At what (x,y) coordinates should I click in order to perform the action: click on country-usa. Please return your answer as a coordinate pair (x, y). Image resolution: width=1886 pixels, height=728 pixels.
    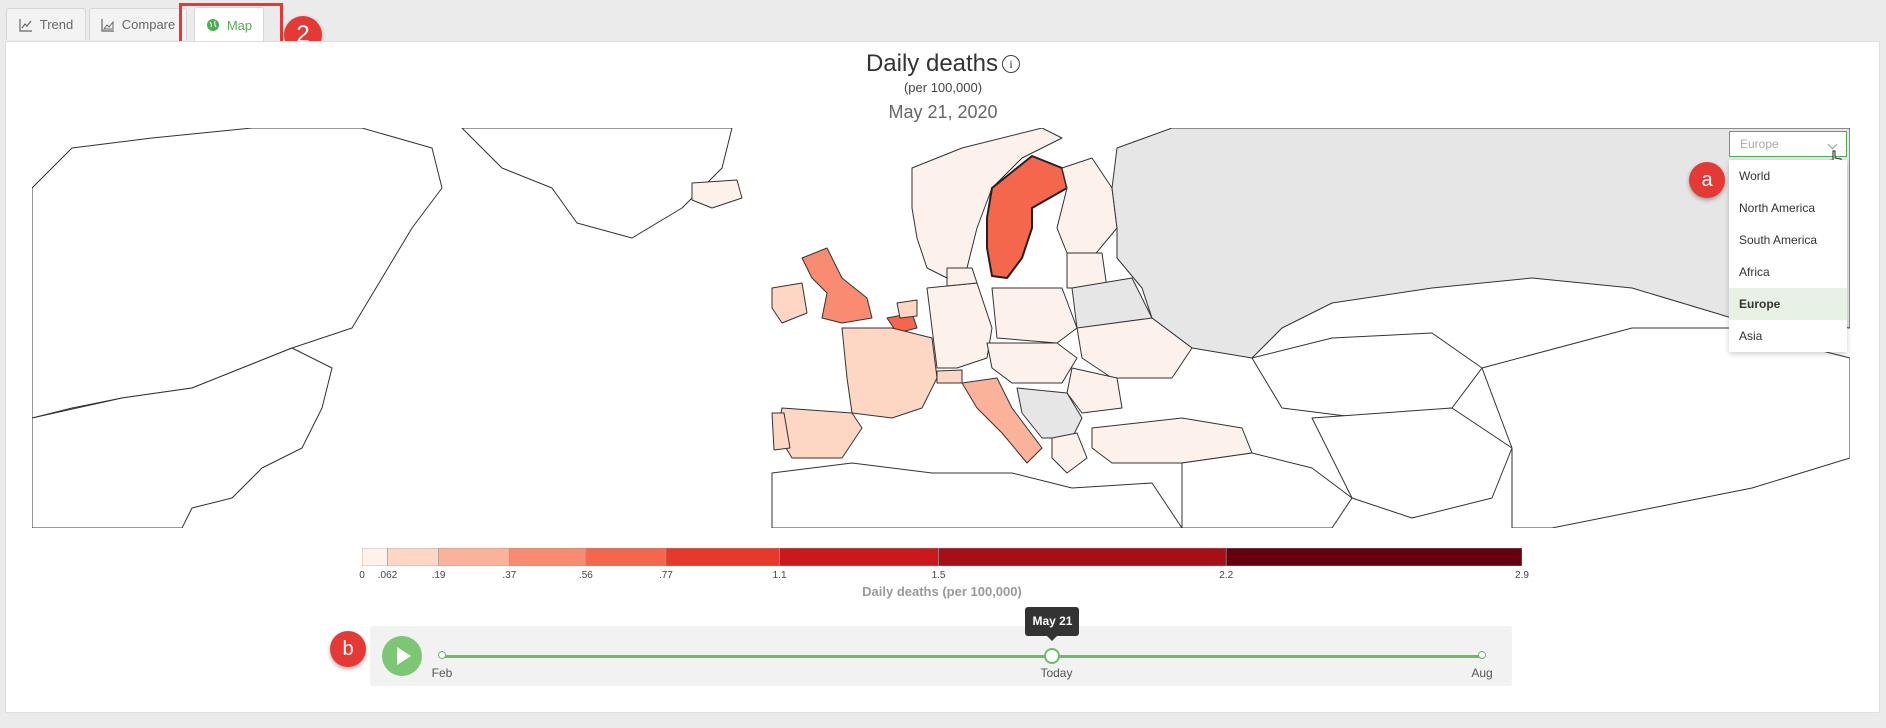
    Looking at the image, I should click on (182, 437).